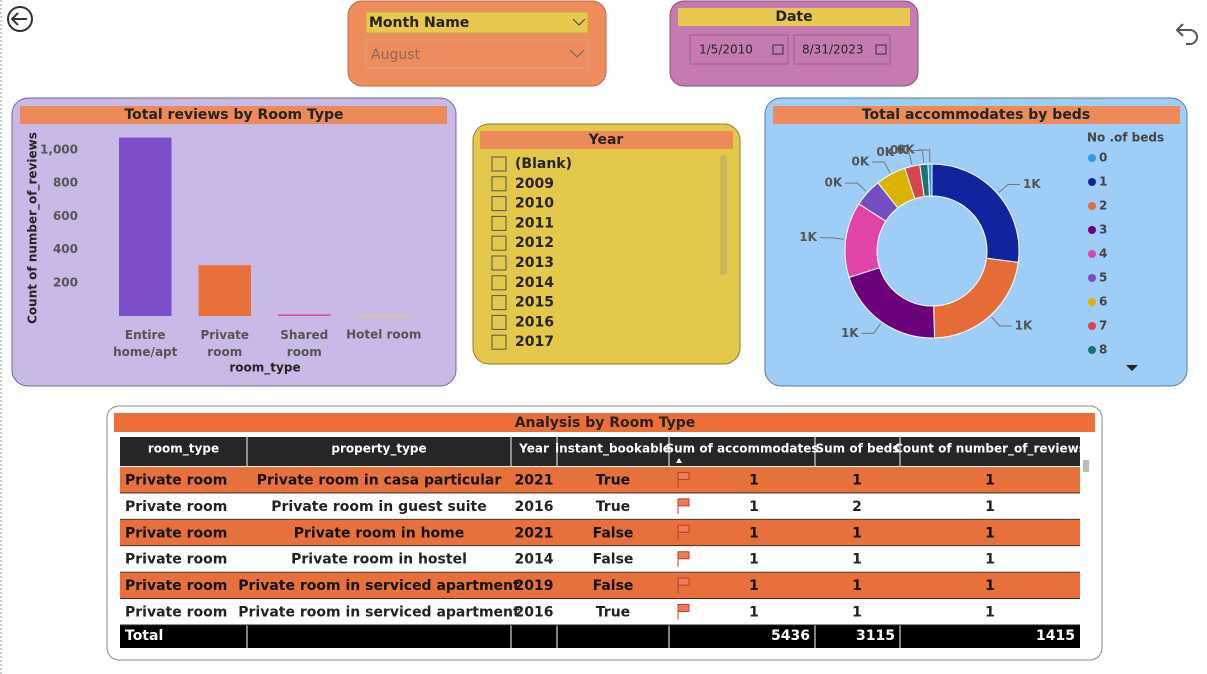 Image resolution: width=1207 pixels, height=674 pixels. I want to click on column-header: Count of number_of_reviews, so click(990, 449).